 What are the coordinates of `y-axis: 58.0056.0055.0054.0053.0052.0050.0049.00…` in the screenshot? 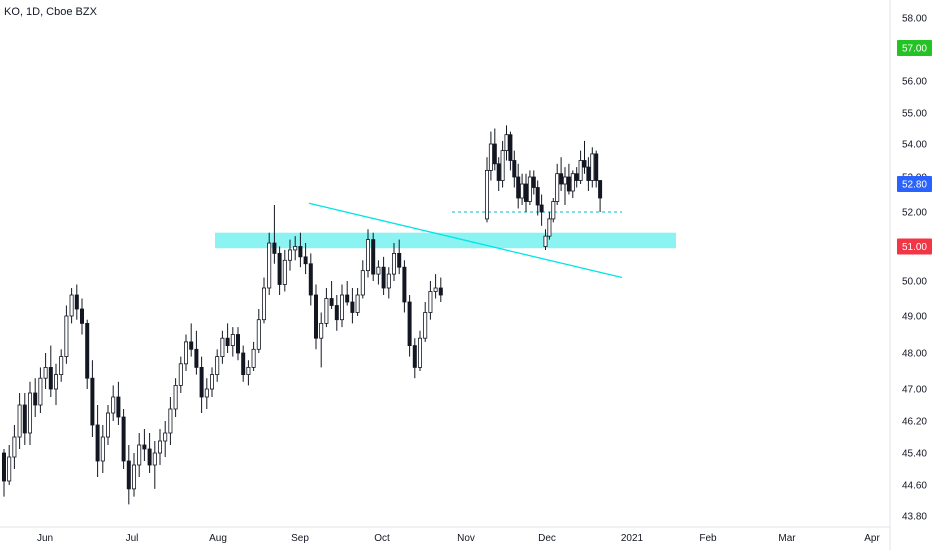 It's located at (914, 268).